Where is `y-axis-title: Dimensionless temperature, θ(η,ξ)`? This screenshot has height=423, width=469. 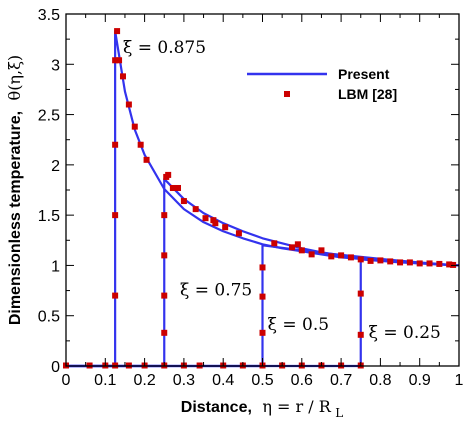 y-axis-title: Dimensionless temperature, θ(η,ξ) is located at coordinates (14, 190).